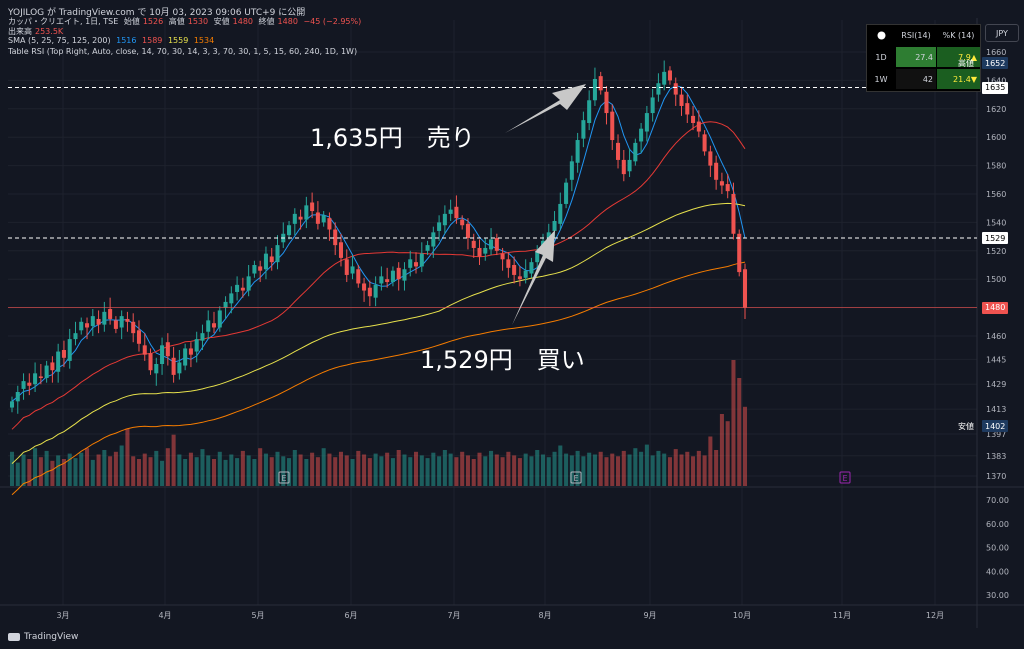 The image size is (1024, 649). What do you see at coordinates (881, 57) in the screenshot?
I see `tf-1d: 1D` at bounding box center [881, 57].